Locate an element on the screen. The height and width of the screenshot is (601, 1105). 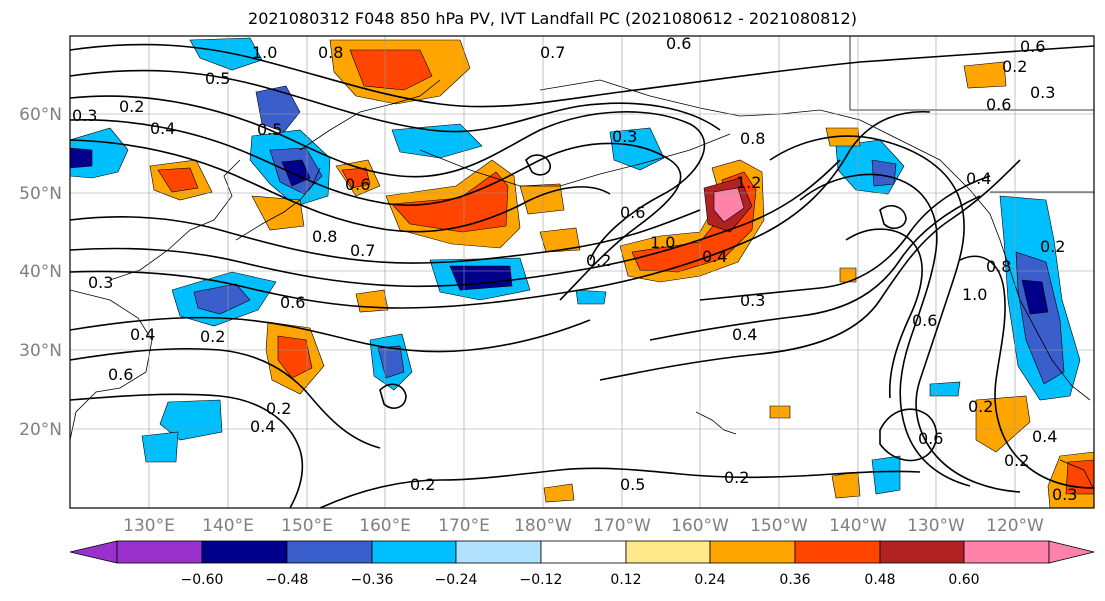
lat-tick-label: 20°N is located at coordinates (40, 430).